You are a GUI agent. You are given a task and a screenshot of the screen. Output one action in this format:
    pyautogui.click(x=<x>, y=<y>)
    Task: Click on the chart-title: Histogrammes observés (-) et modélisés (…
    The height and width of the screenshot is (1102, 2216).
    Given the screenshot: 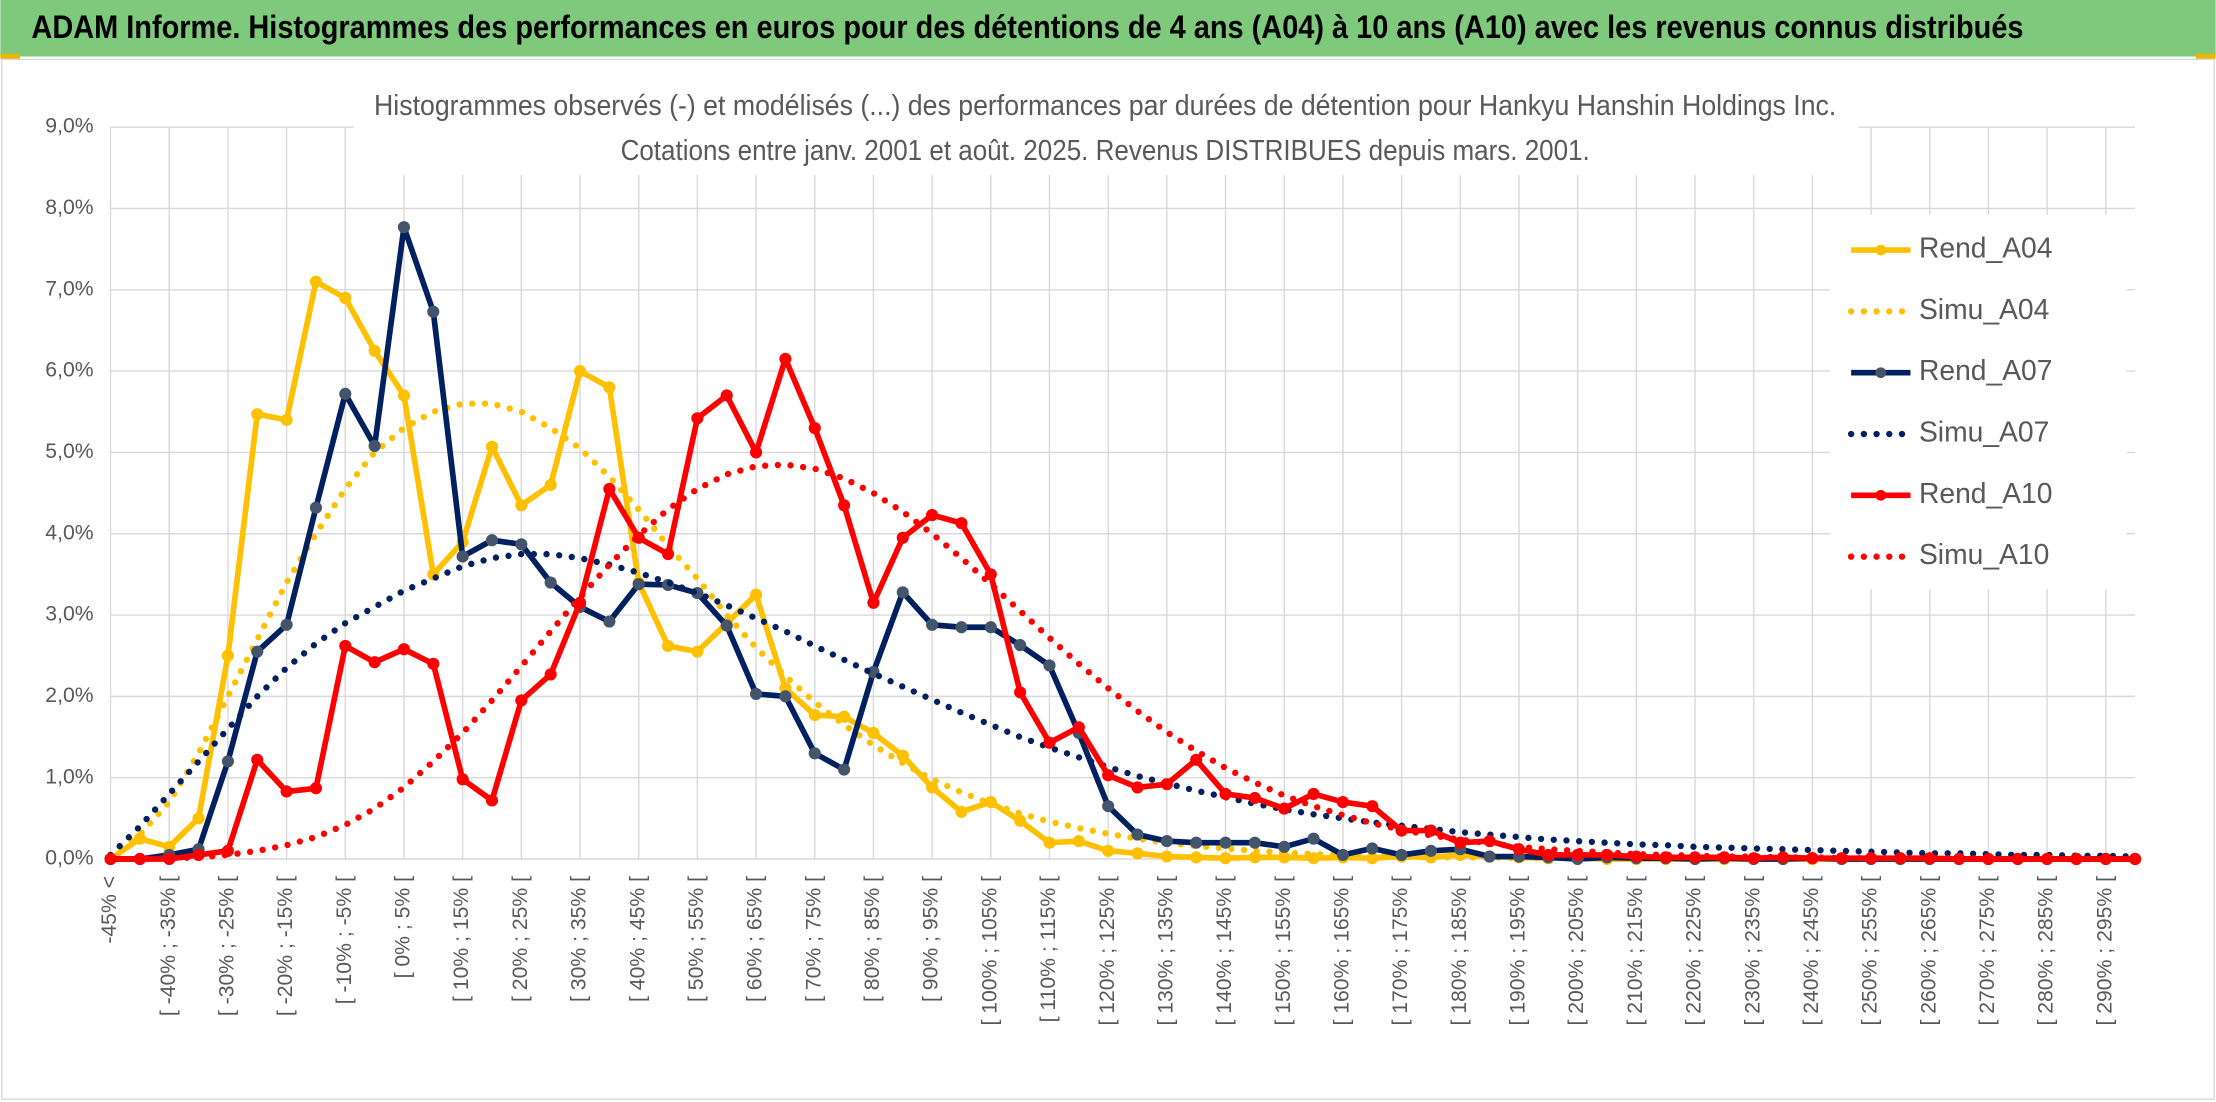 What is the action you would take?
    pyautogui.click(x=1105, y=105)
    